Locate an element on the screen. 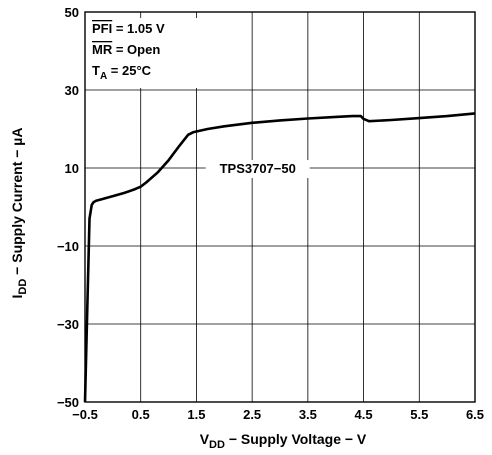  series-label-background is located at coordinates (257, 169).